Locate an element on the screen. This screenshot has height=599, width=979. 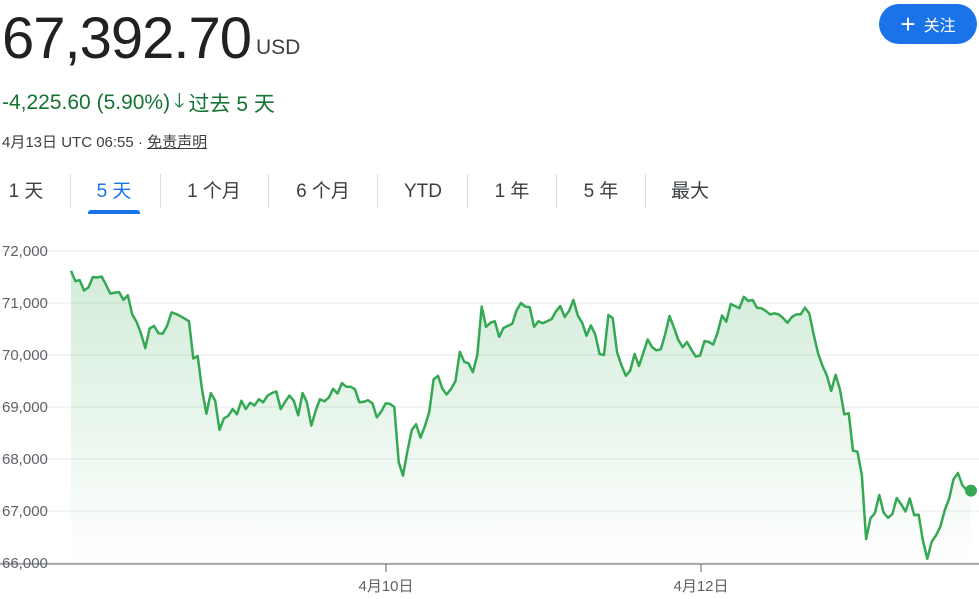
plus-icon: + is located at coordinates (908, 24).